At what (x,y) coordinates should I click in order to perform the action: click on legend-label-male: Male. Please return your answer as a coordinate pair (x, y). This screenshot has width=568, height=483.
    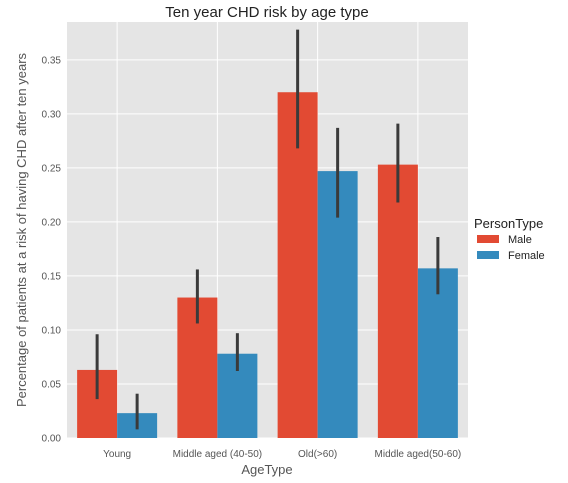
    Looking at the image, I should click on (520, 240).